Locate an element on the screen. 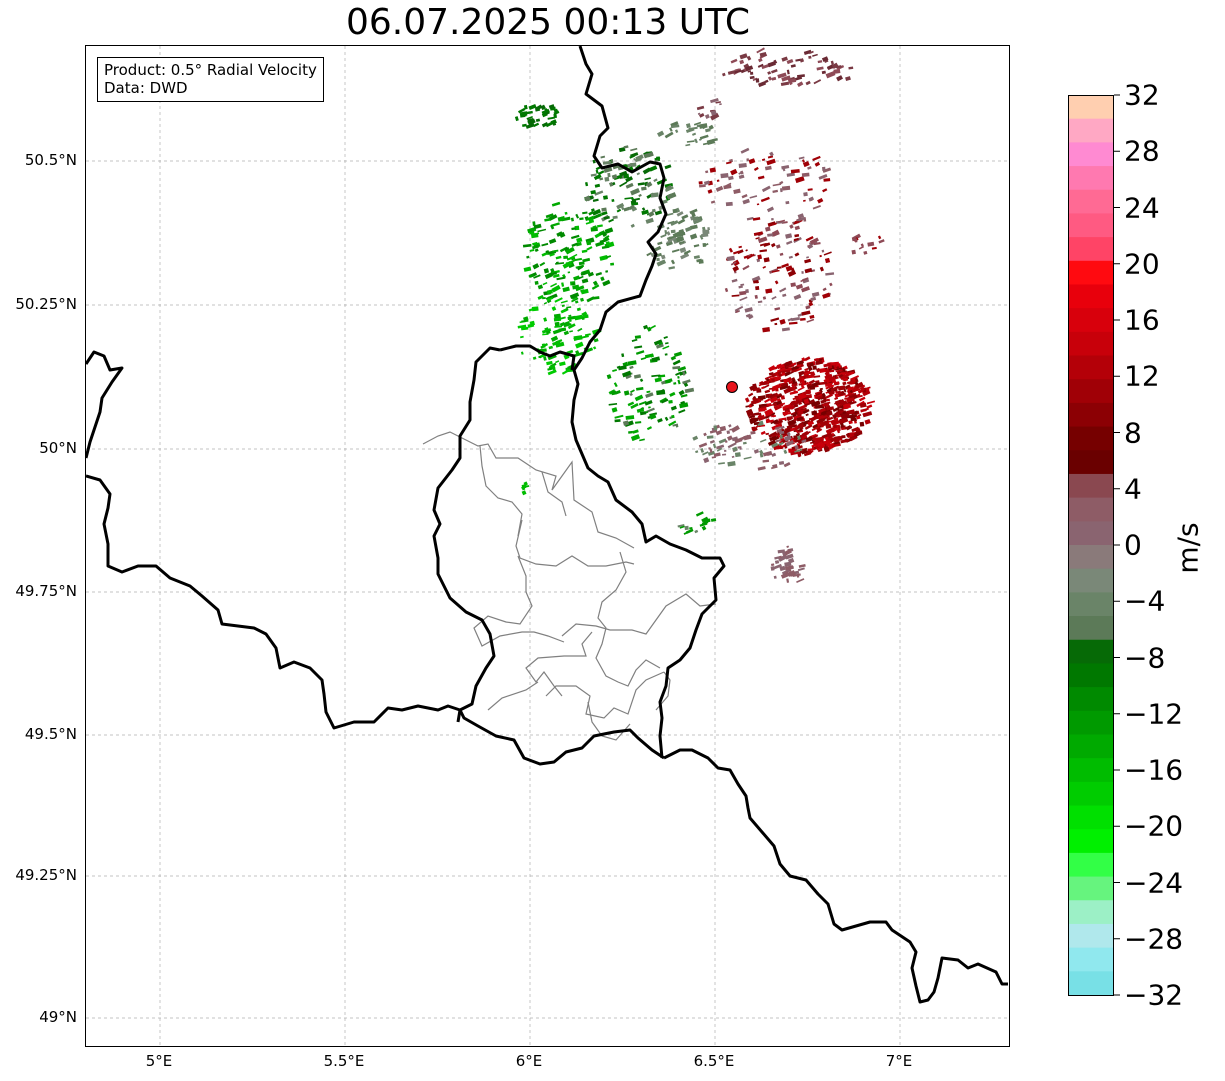  colorbar-tick-label: −12 is located at coordinates (1154, 714).